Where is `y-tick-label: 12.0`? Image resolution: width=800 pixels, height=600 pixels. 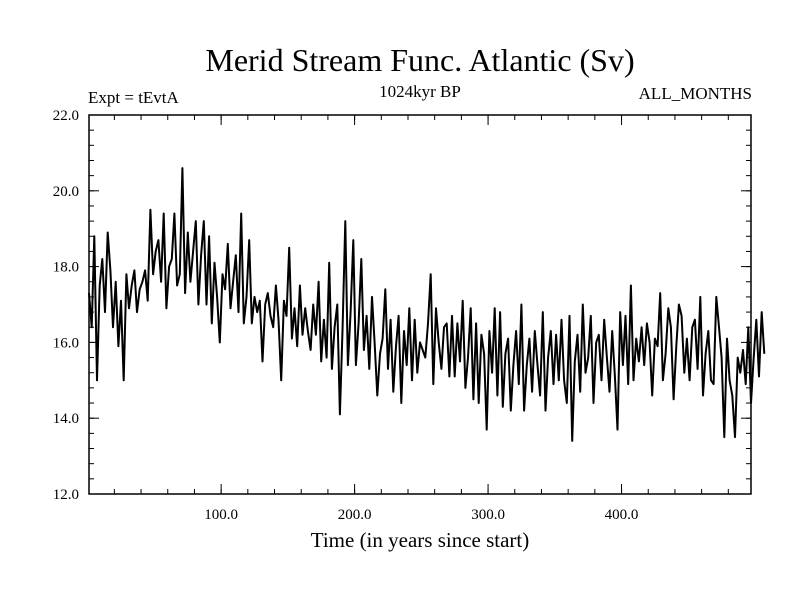
y-tick-label: 12.0 is located at coordinates (66, 495).